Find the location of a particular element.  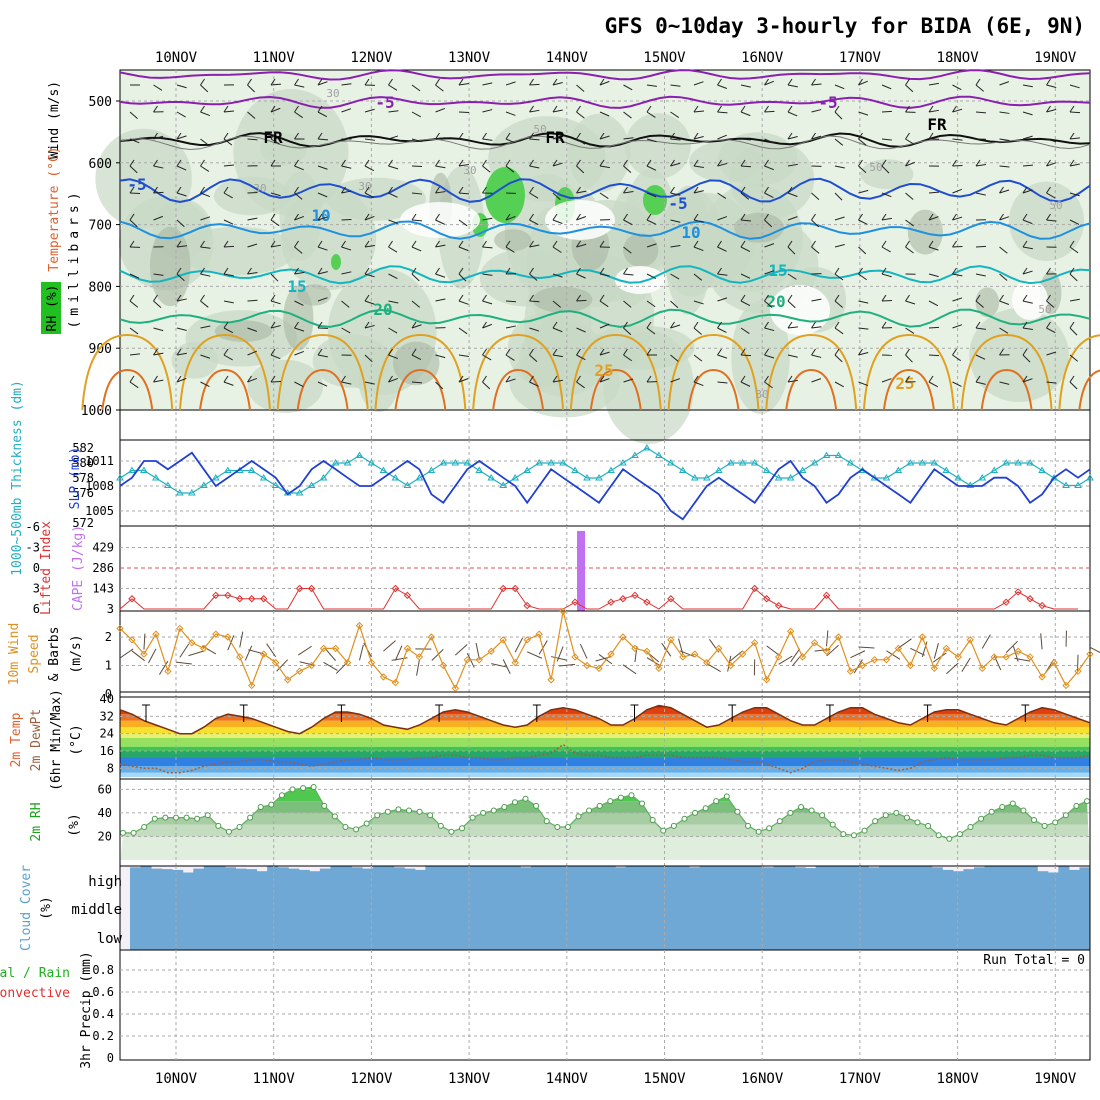

temperature-contour is located at coordinates (605, 75).